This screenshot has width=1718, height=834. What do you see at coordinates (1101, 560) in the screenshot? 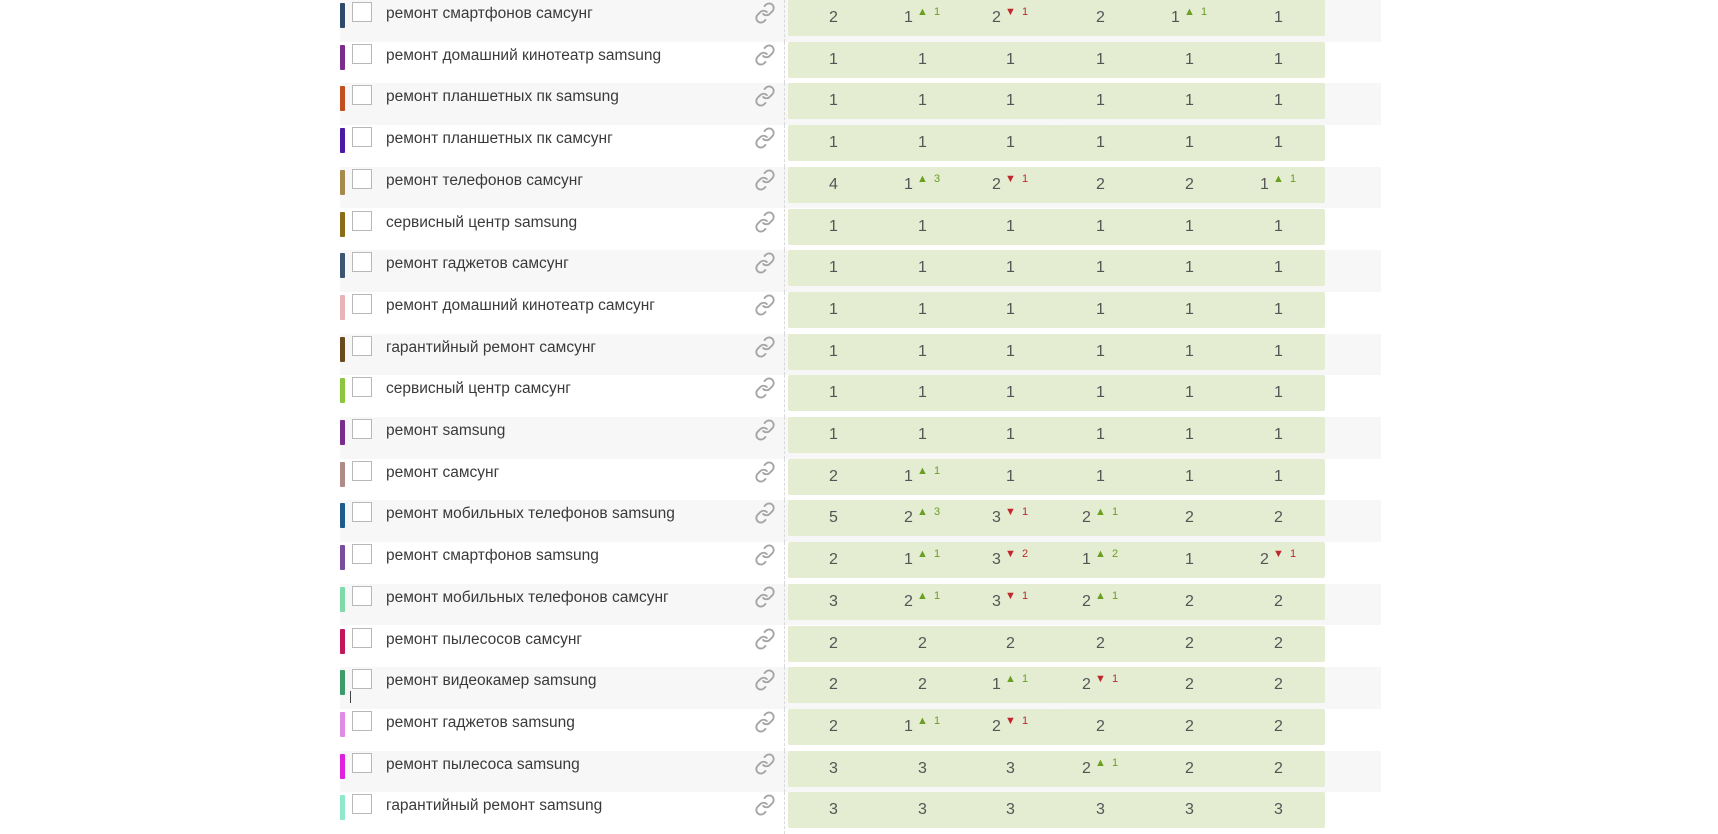
I see `position-cell: 1 ▲ 2` at bounding box center [1101, 560].